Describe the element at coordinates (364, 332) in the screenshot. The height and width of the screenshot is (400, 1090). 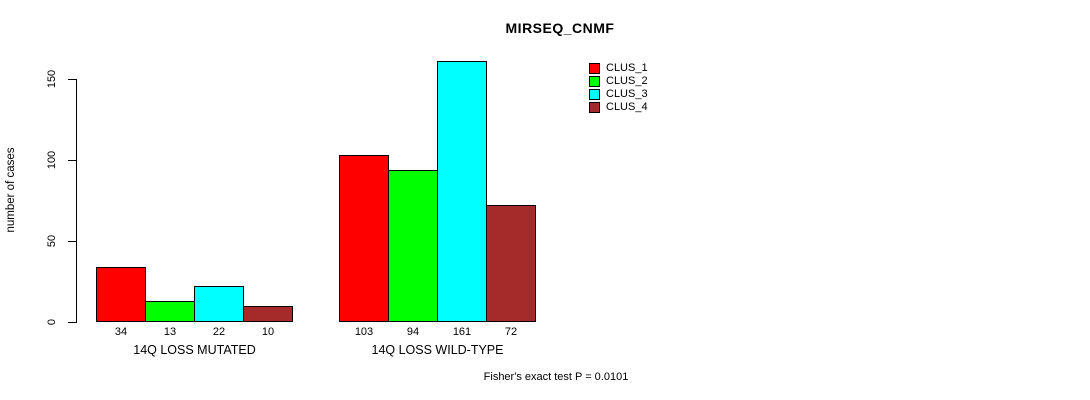
I see `bar-value-label: 103` at that location.